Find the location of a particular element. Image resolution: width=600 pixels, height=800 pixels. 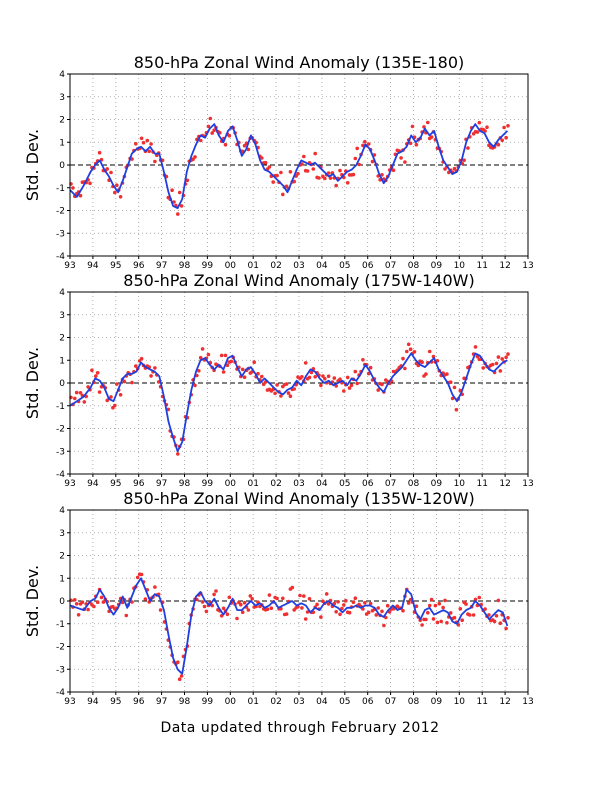

x-tick-label: 04 is located at coordinates (322, 484).